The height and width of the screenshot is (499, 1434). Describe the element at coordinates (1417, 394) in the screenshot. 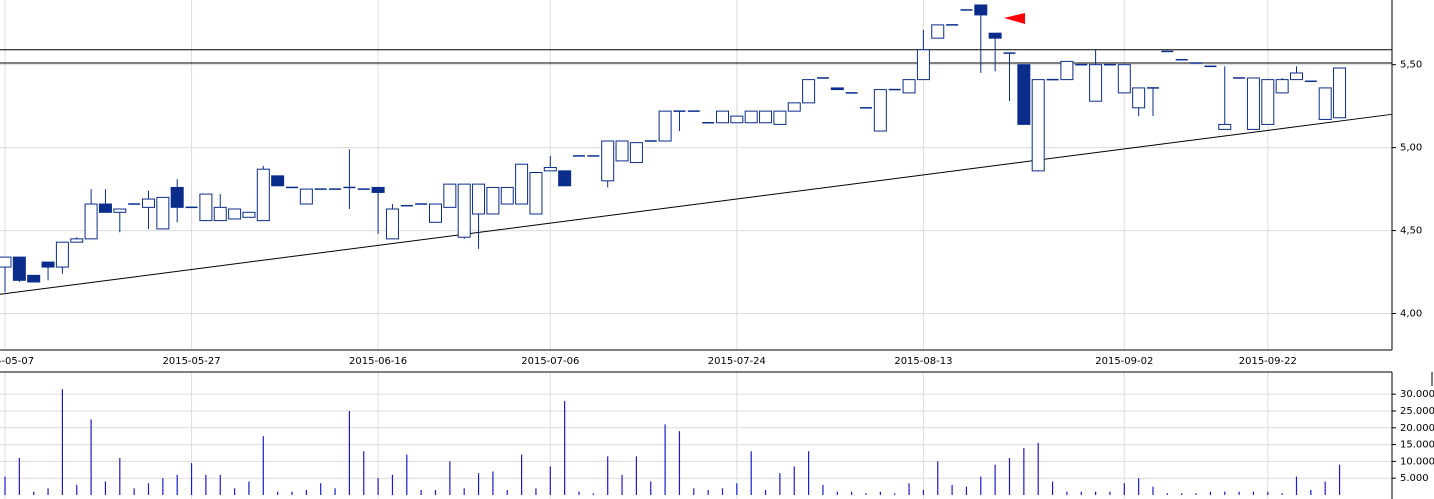

I see `y-tick-label: 30.000` at that location.